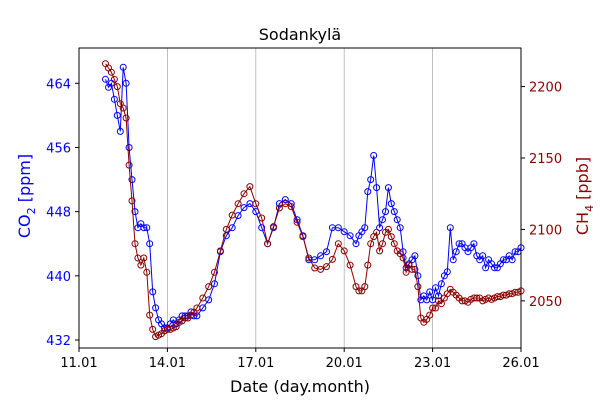  What do you see at coordinates (58, 148) in the screenshot?
I see `left-y-tick-label: 456` at bounding box center [58, 148].